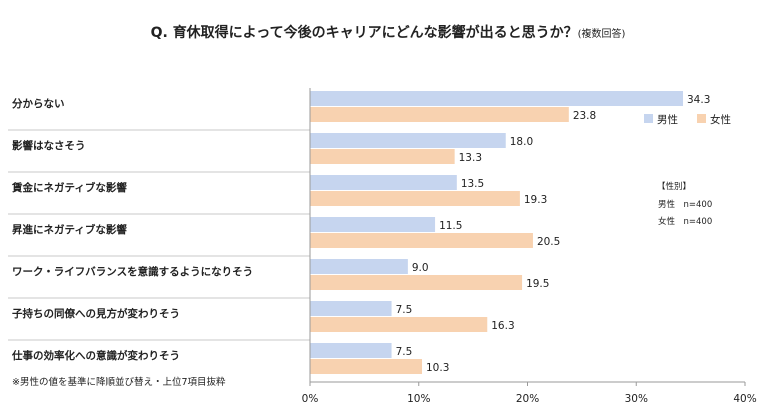 This screenshot has height=410, width=776. Describe the element at coordinates (418, 399) in the screenshot. I see `x-tick-label: 10%` at that location.